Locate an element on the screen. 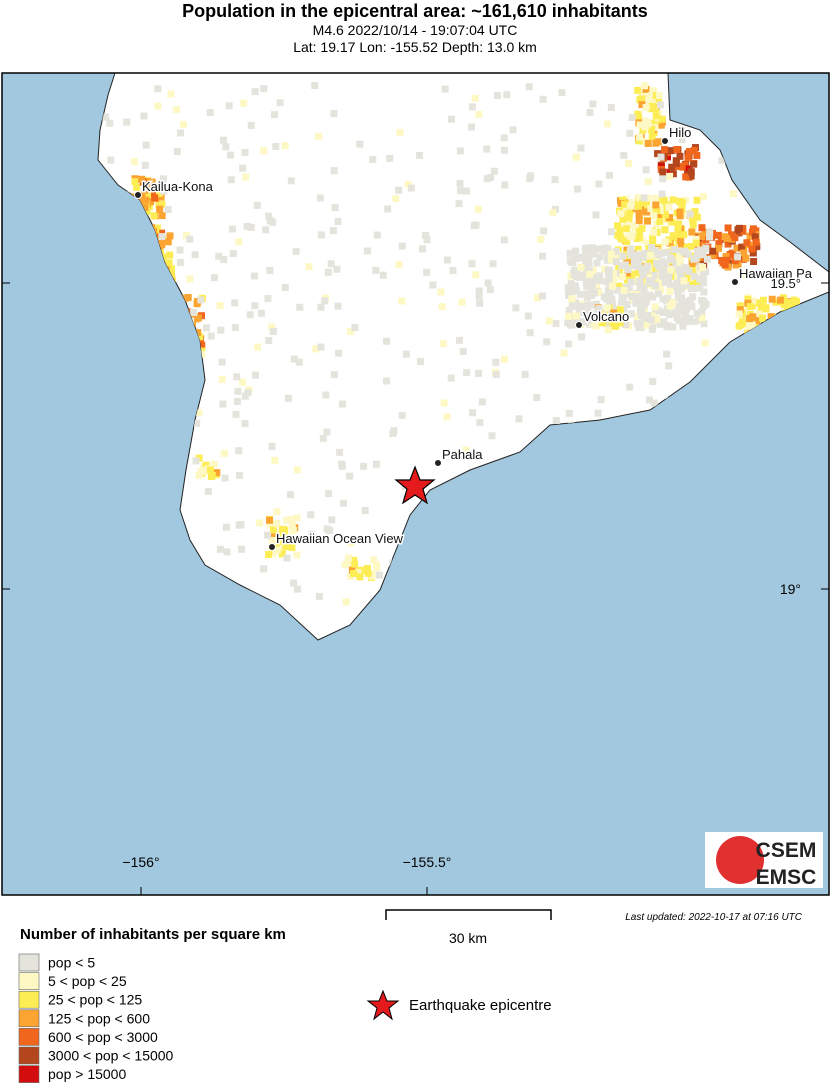 This screenshot has width=831, height=1086. lon-label: −156° is located at coordinates (140, 862).